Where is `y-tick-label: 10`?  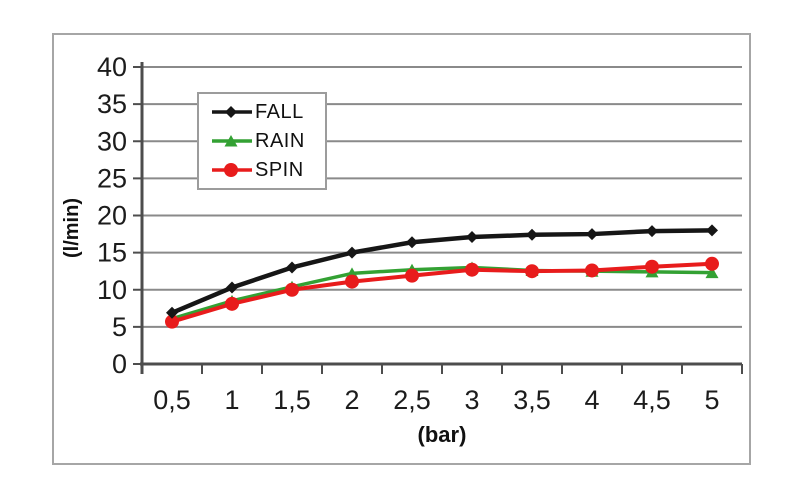 y-tick-label: 10 is located at coordinates (112, 290).